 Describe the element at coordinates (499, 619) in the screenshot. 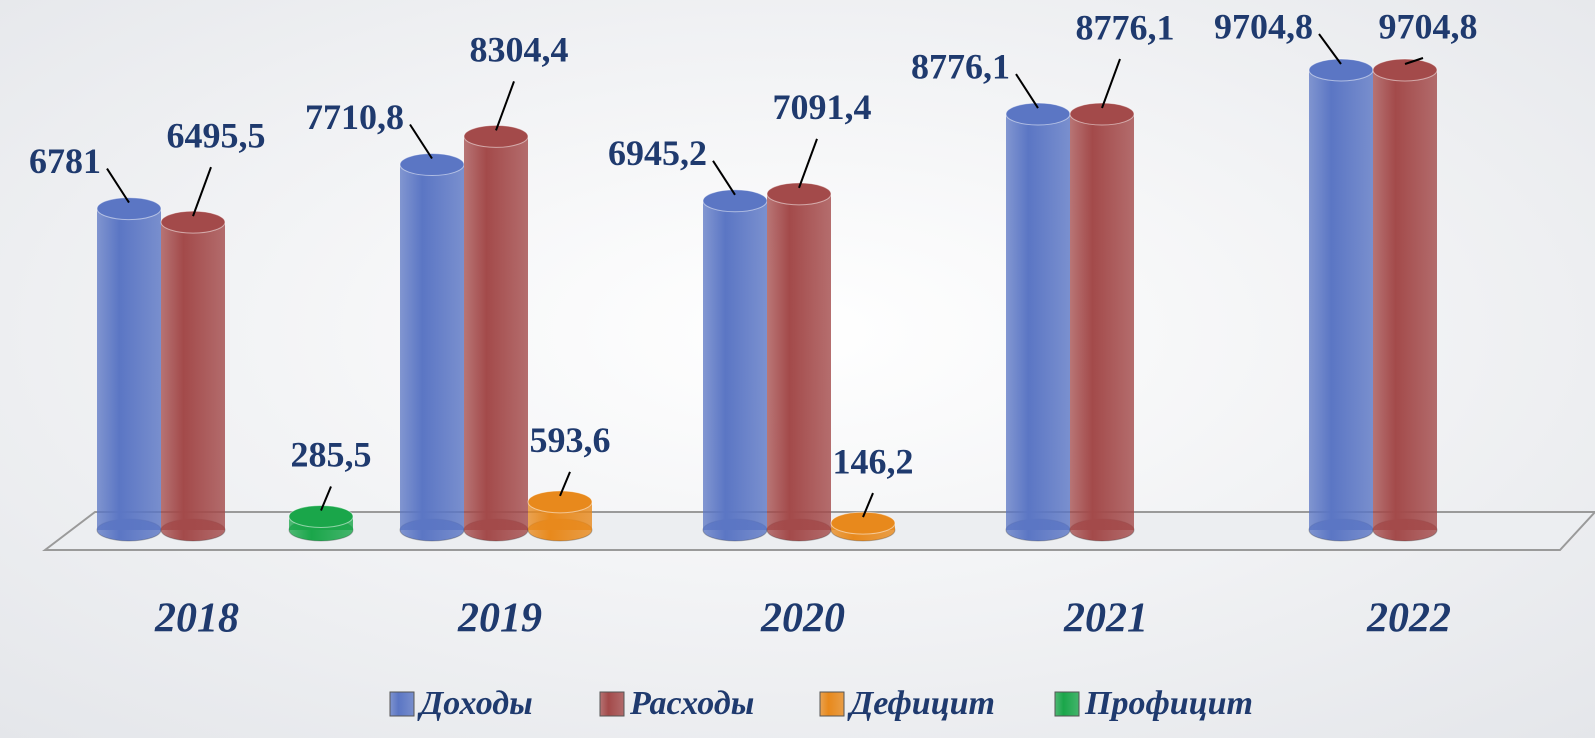

I see `x-tick-label: 2019` at that location.